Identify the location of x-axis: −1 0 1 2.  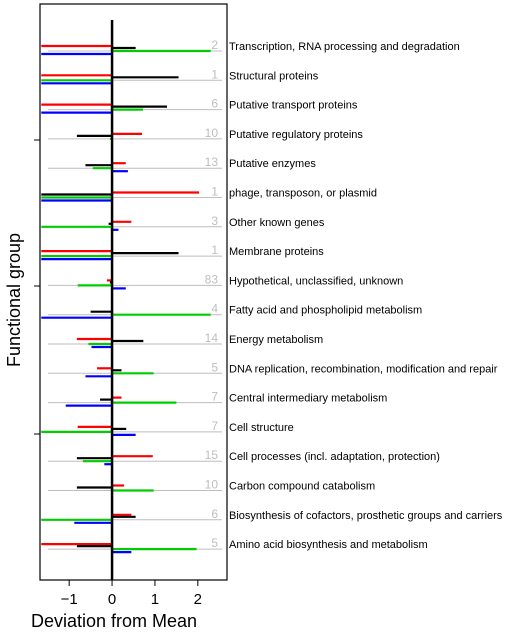
(131, 594).